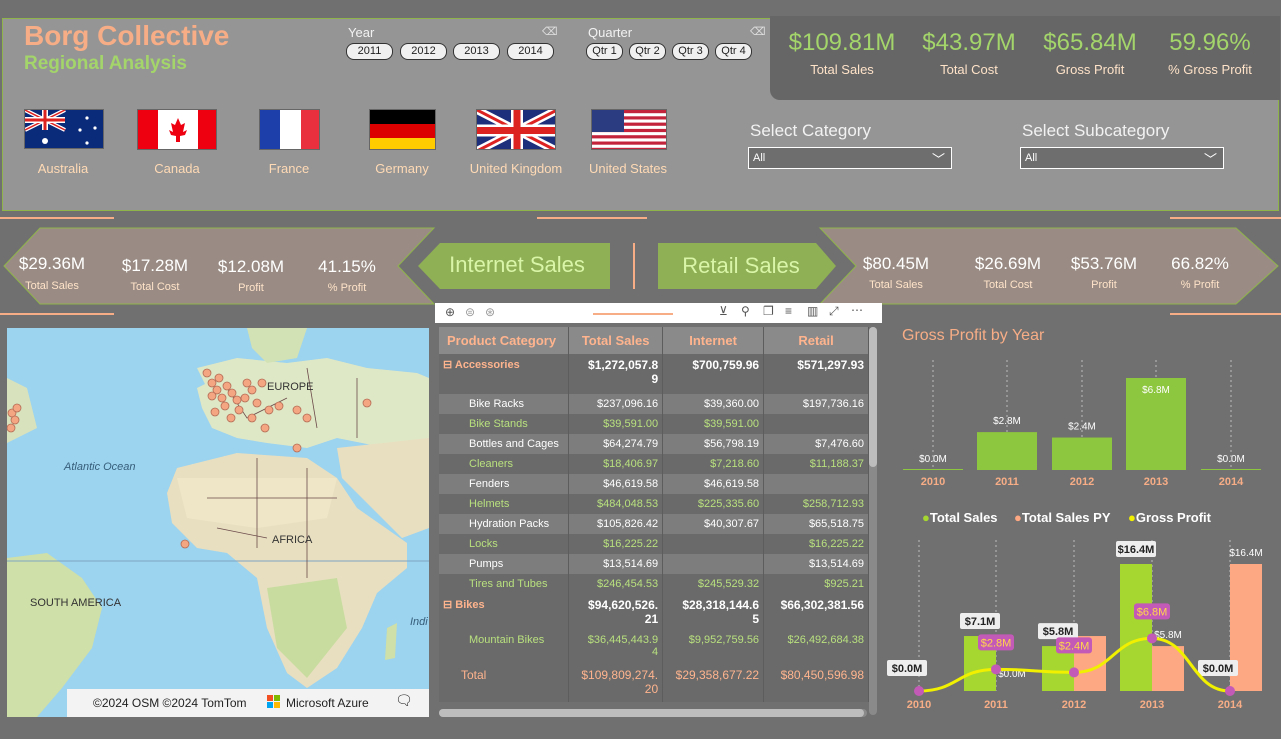 This screenshot has height=739, width=1281. What do you see at coordinates (647, 51) in the screenshot?
I see `qtr2-pill: Qtr 2` at bounding box center [647, 51].